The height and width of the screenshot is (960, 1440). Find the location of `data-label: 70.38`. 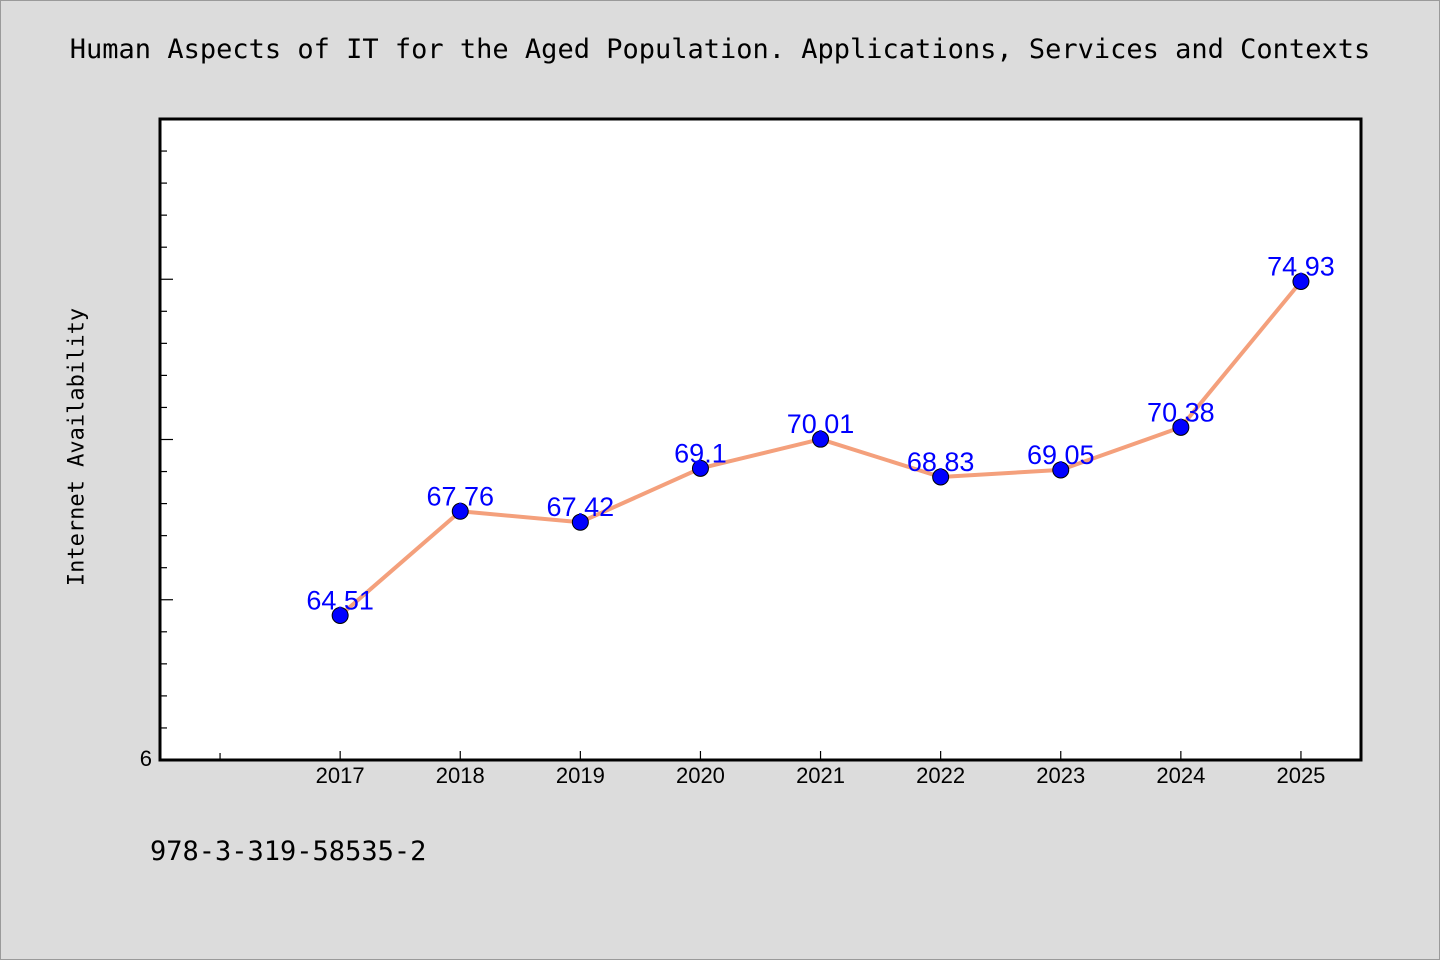

data-label: 70.38 is located at coordinates (1181, 412).